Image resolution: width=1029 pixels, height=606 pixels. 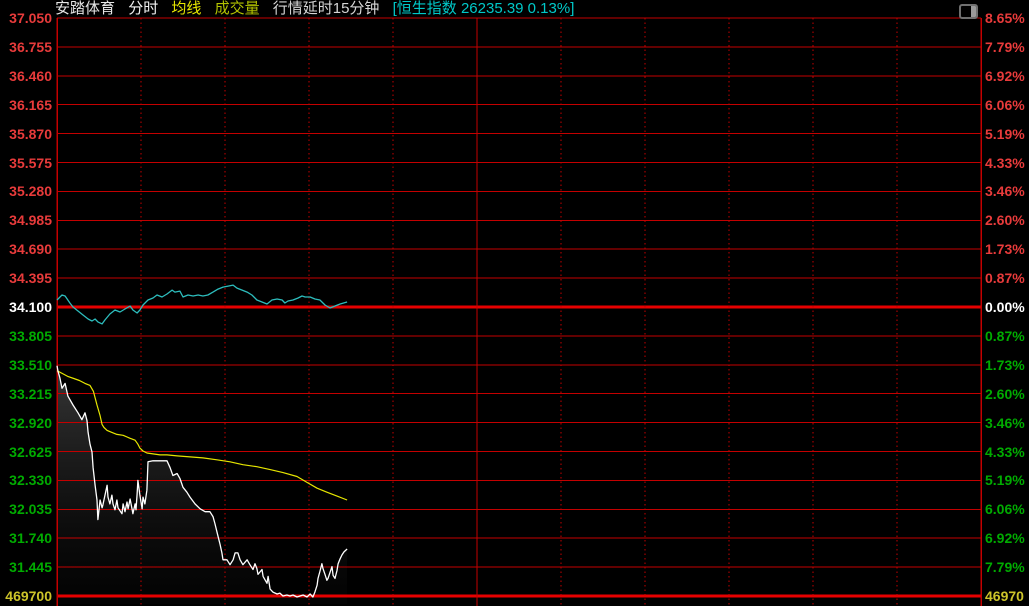 What do you see at coordinates (30, 18) in the screenshot?
I see `left-axis-label: 37.050` at bounding box center [30, 18].